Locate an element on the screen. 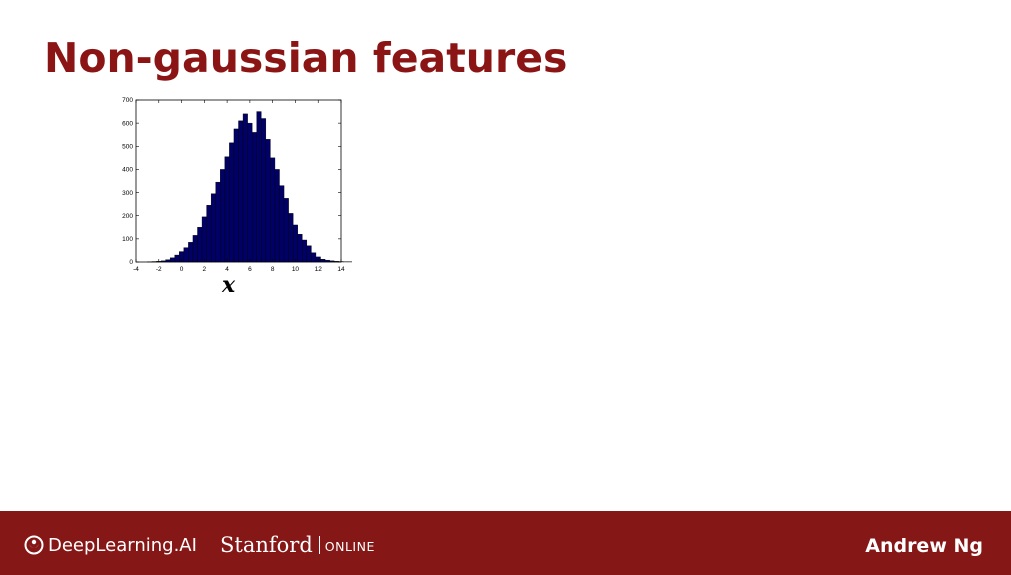  x-tick-label: 12 is located at coordinates (319, 269).